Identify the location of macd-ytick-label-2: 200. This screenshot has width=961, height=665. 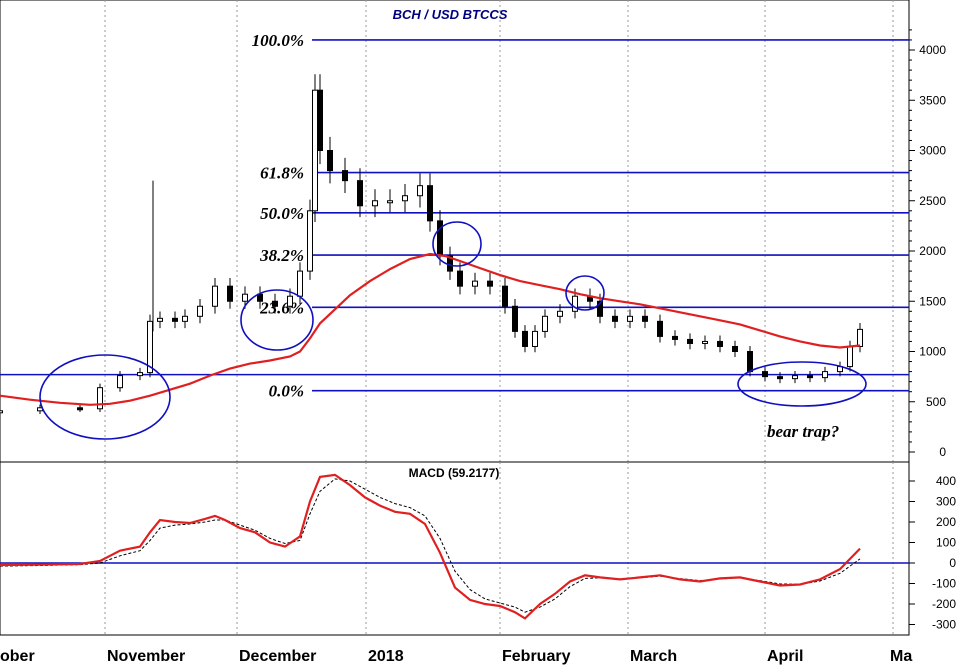
(946, 522).